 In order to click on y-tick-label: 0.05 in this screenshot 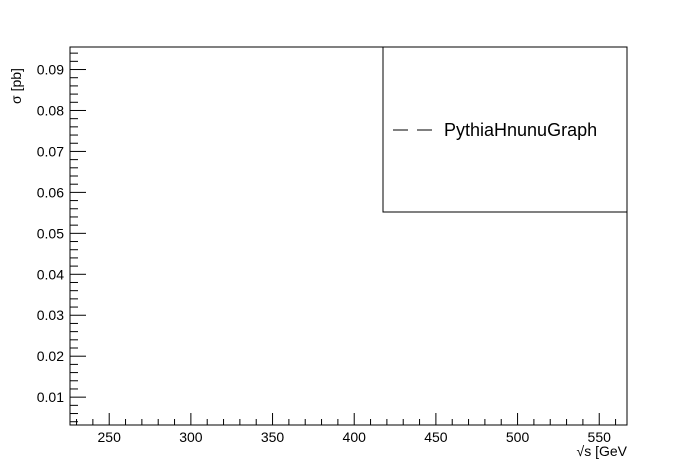, I will do `click(50, 233)`.